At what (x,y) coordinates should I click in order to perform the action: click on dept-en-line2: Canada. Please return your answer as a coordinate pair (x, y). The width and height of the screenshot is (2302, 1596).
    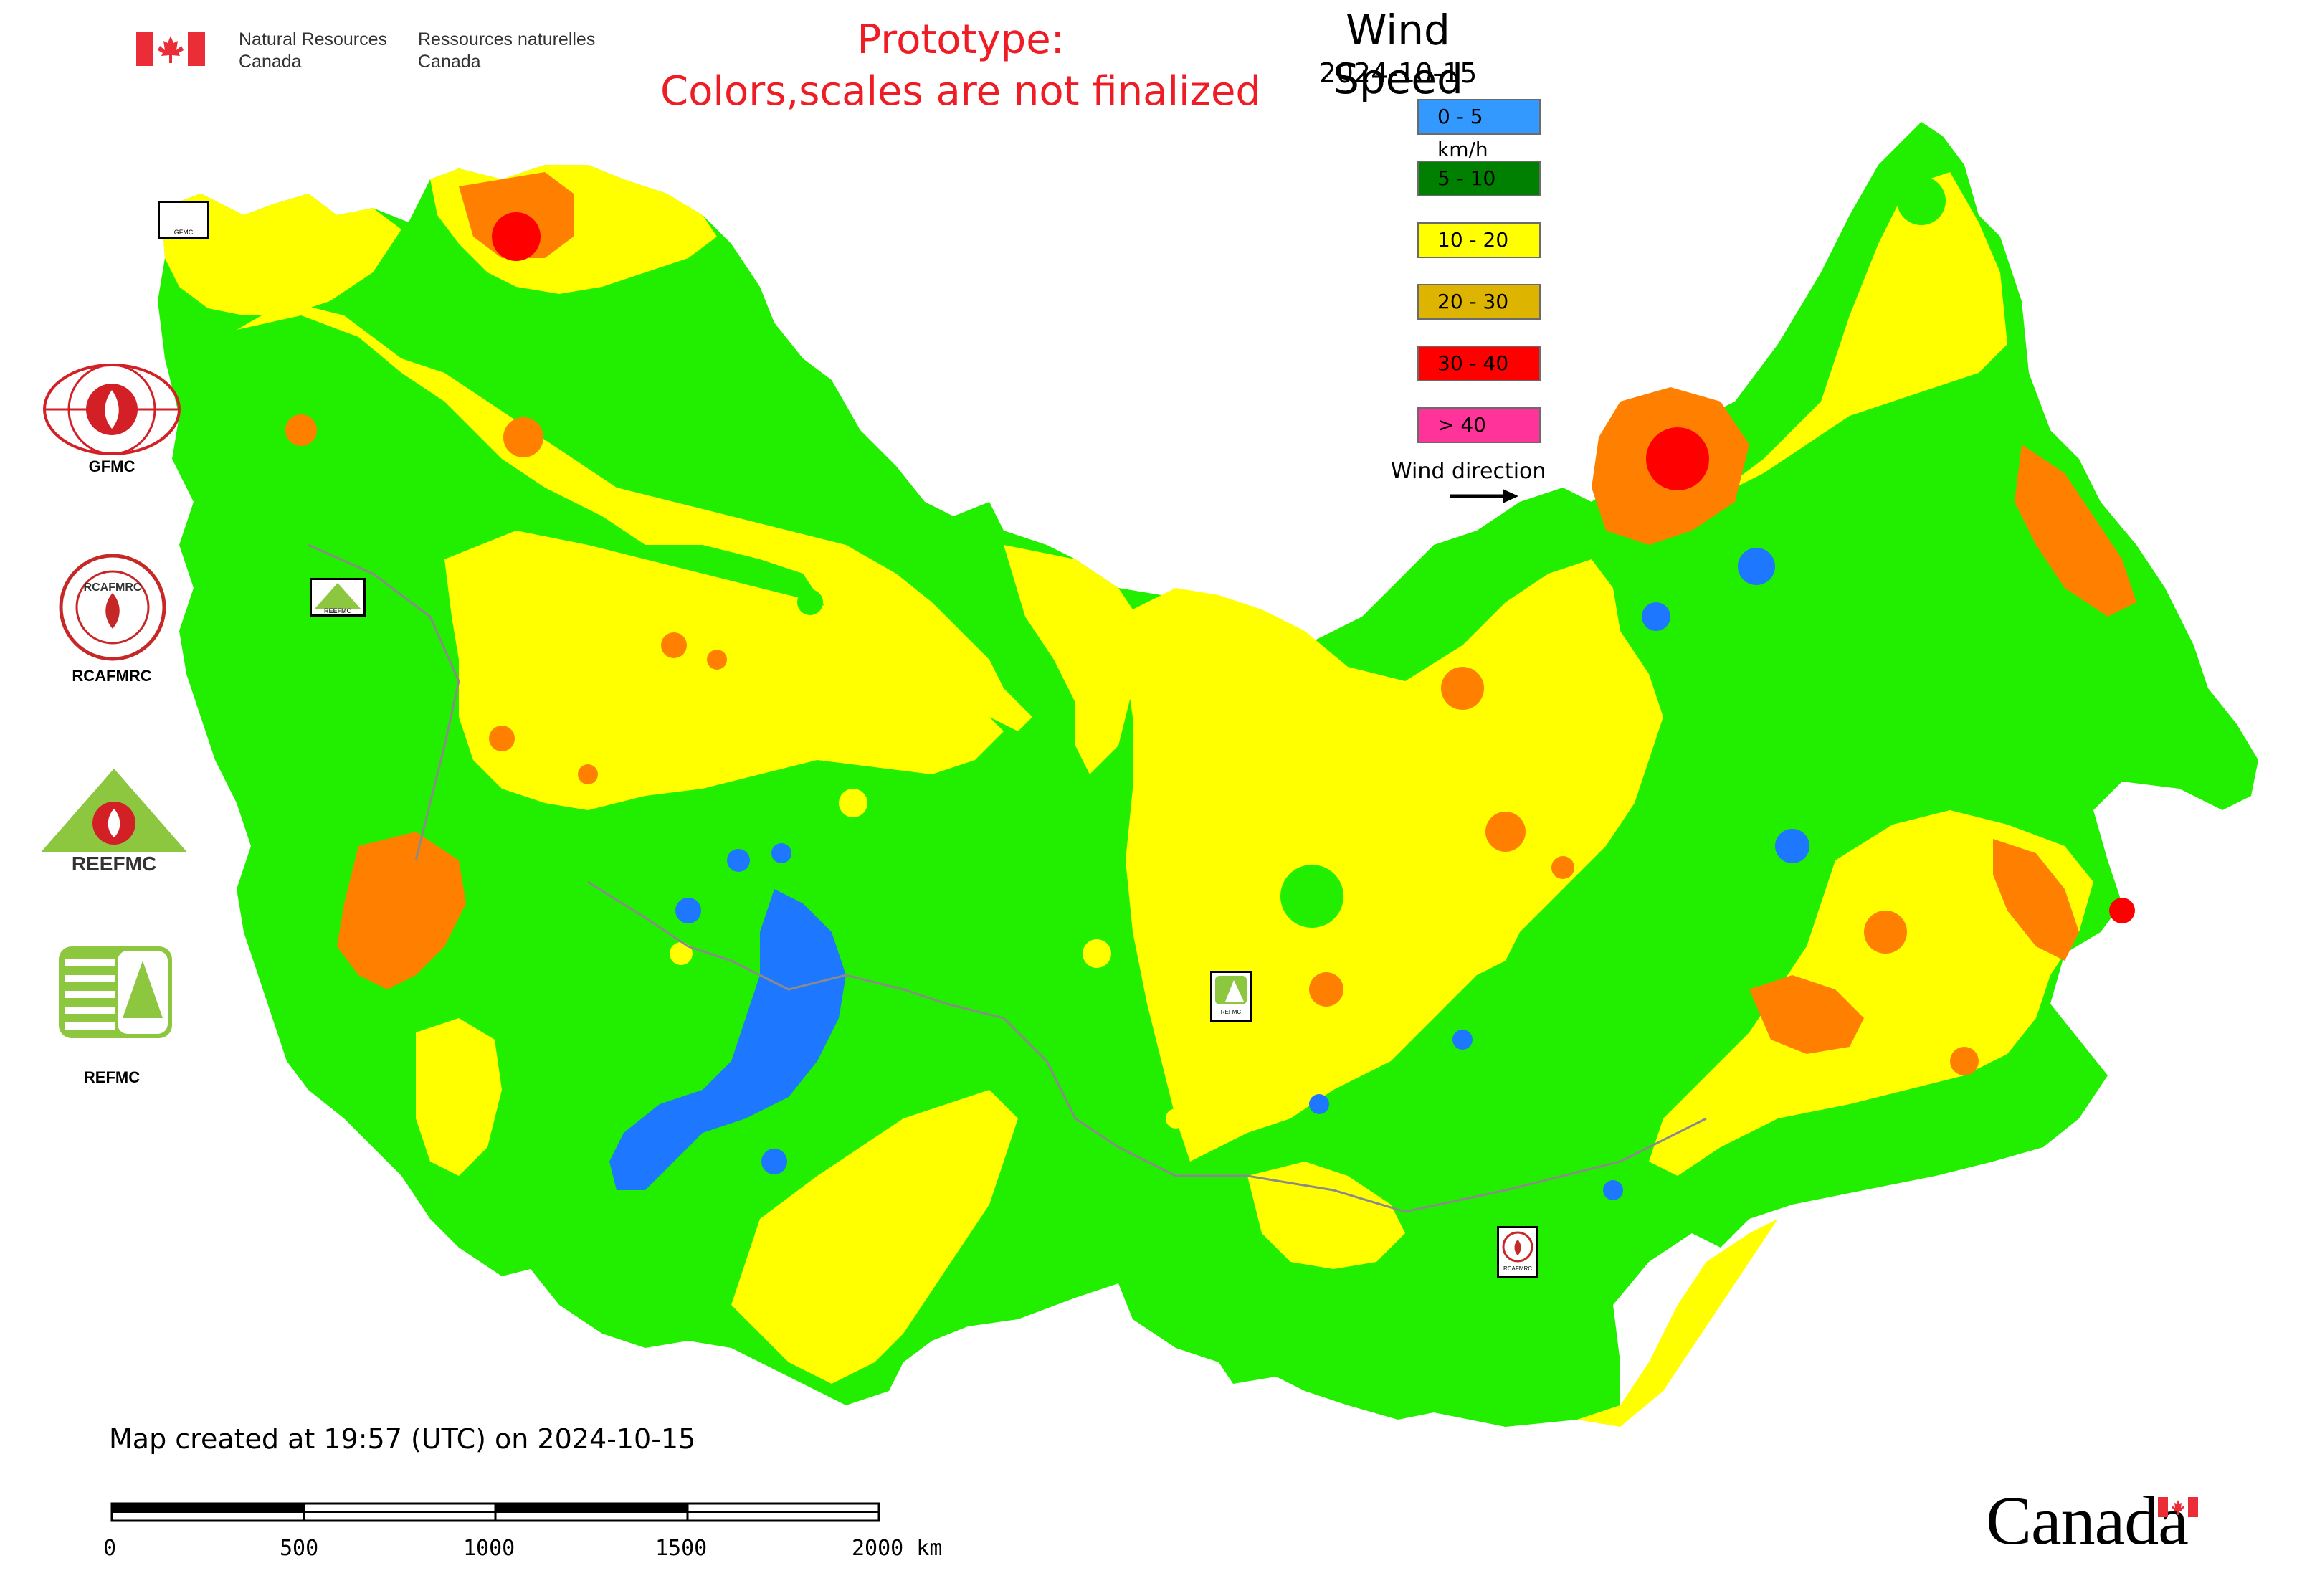
    Looking at the image, I should click on (270, 62).